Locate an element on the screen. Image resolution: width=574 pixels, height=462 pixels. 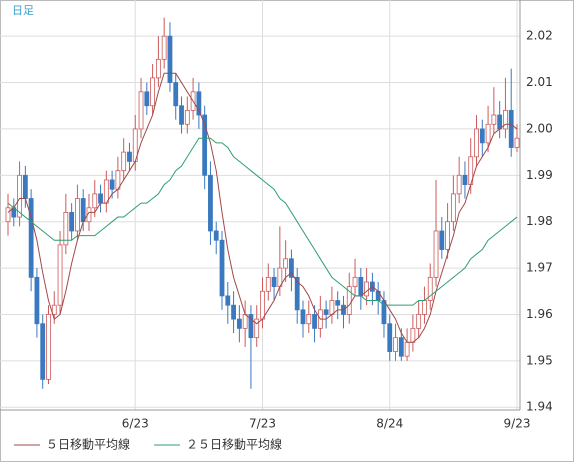
y-tick-label: 1.96 is located at coordinates (539, 314).